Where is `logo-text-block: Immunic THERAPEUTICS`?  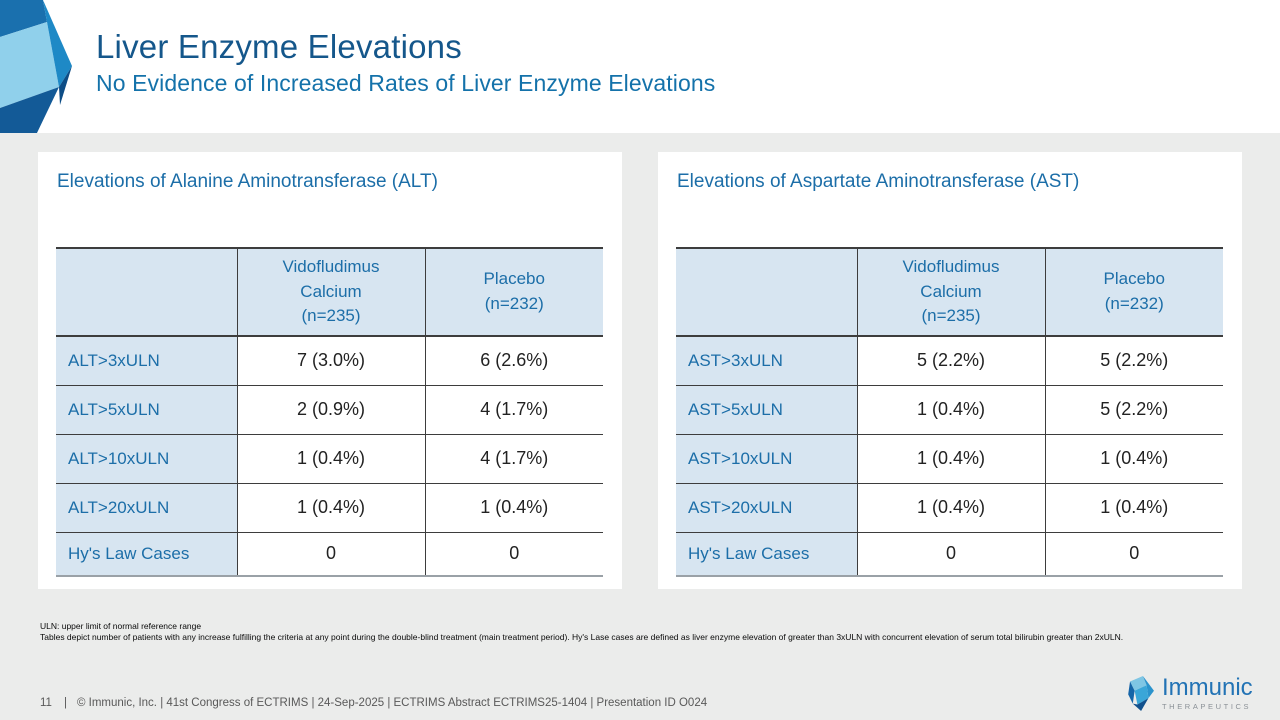 logo-text-block: Immunic THERAPEUTICS is located at coordinates (1207, 693).